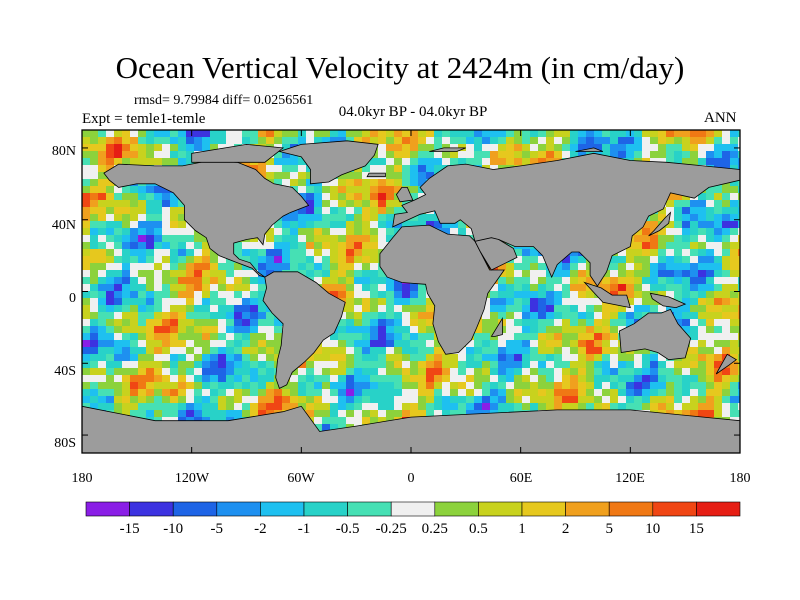  Describe the element at coordinates (72, 298) in the screenshot. I see `lat-label-0: 0` at that location.